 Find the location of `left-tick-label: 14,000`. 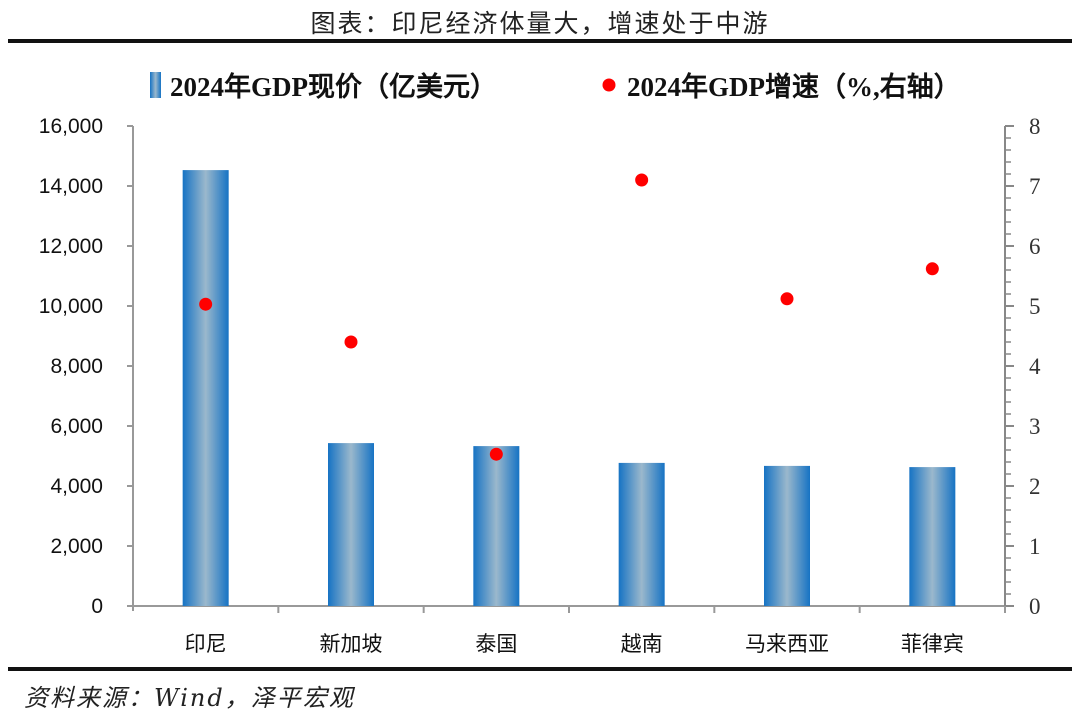

left-tick-label: 14,000 is located at coordinates (71, 186).